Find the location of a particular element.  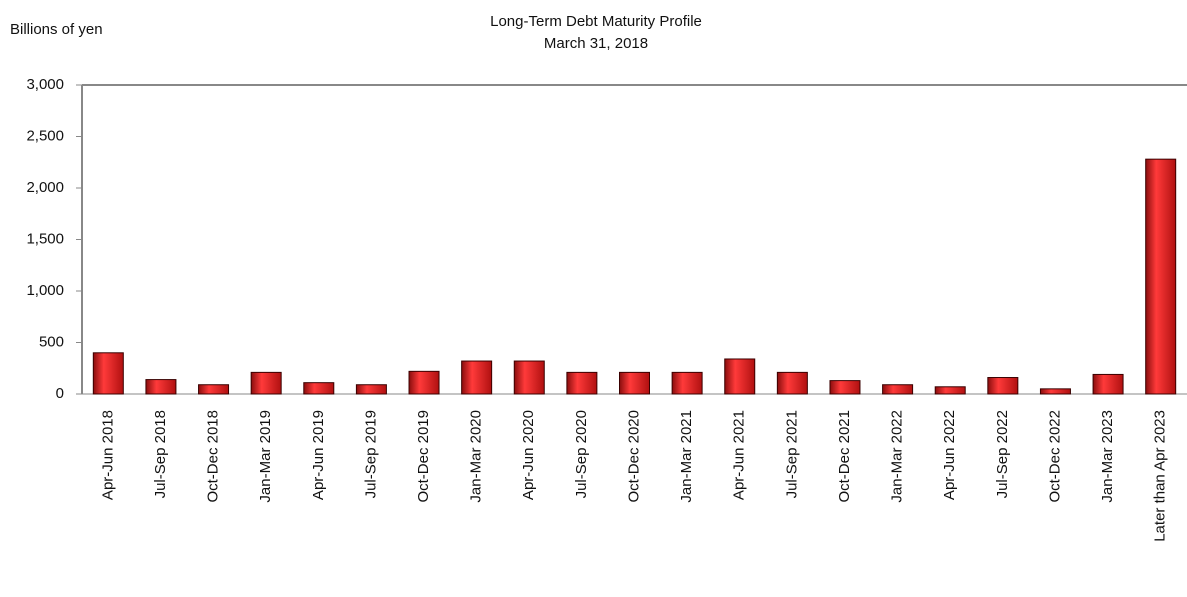

x-tick-label: Jan-Mar 2021 is located at coordinates (686, 456).